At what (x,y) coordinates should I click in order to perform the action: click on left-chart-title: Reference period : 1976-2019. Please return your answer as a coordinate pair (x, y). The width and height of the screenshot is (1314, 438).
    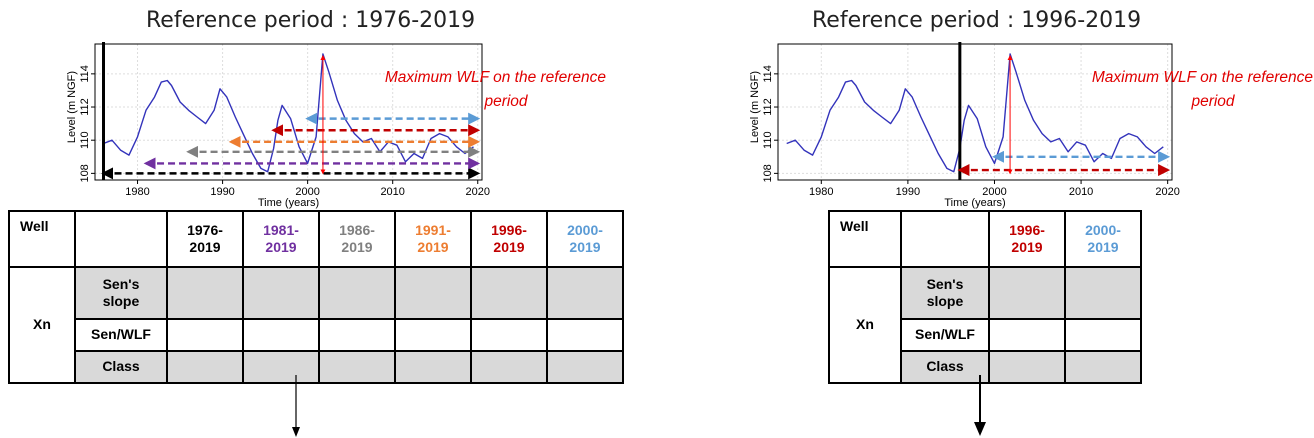
    Looking at the image, I should click on (311, 20).